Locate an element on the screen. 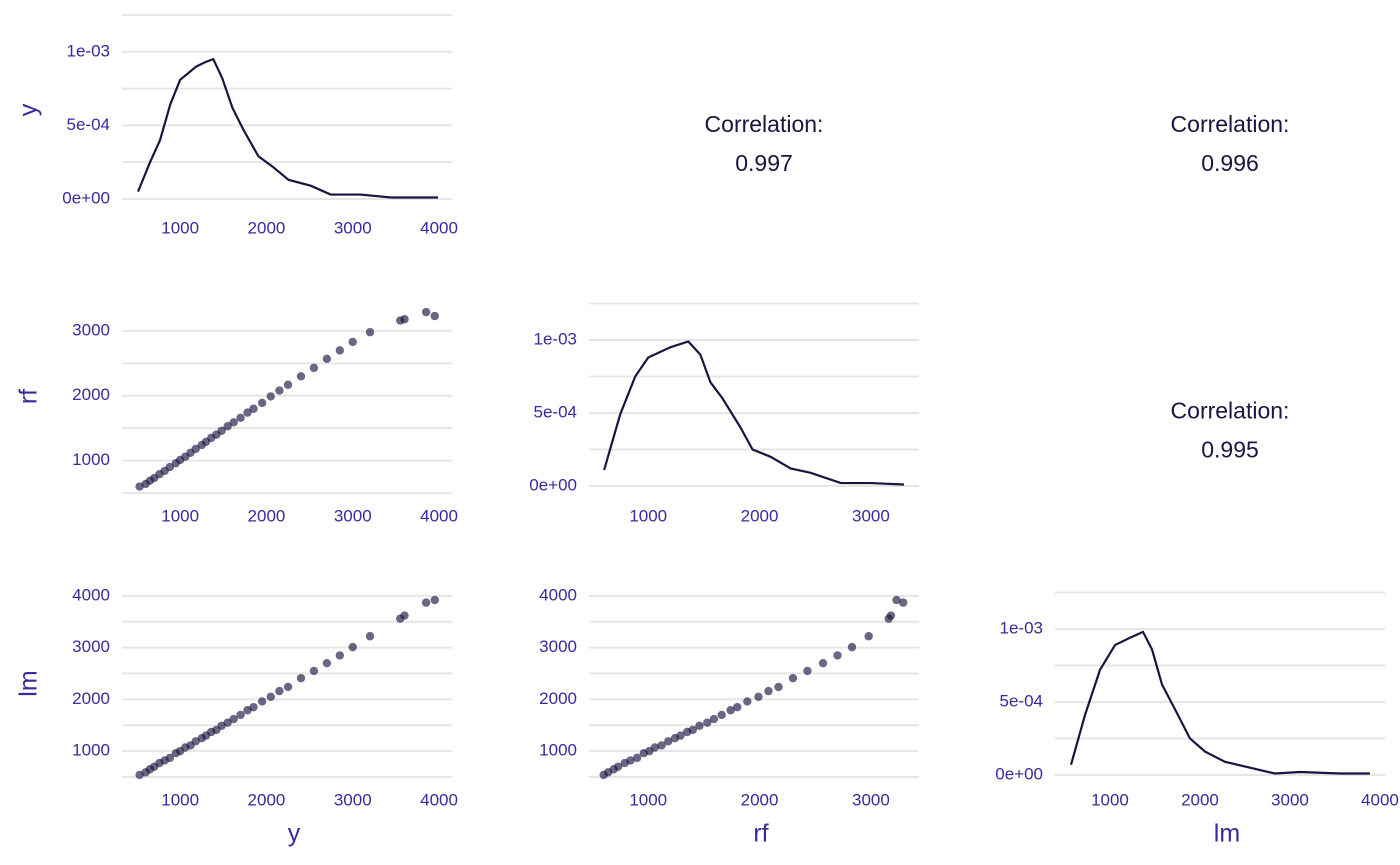 This screenshot has width=1400, height=865. y-tick-label: 4000 is located at coordinates (91, 594).